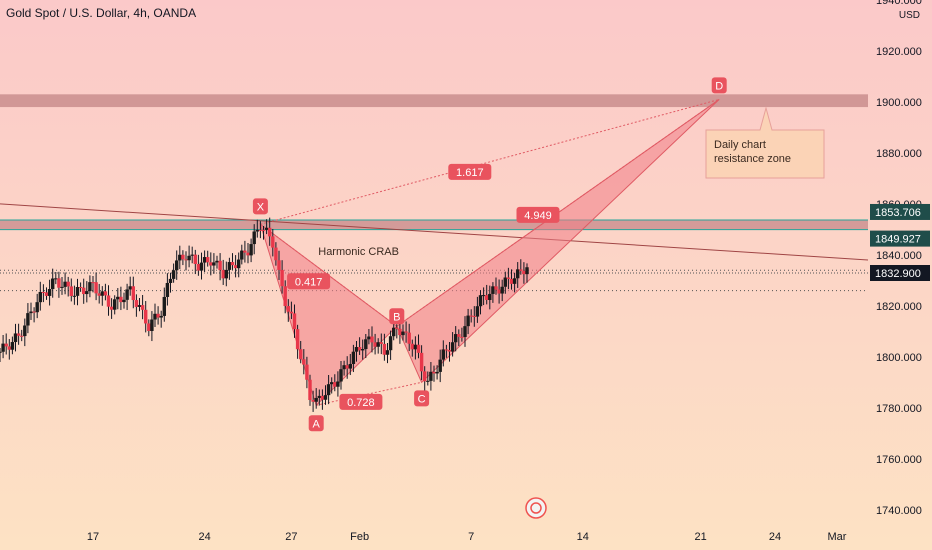 The width and height of the screenshot is (932, 550). Describe the element at coordinates (434, 224) in the screenshot. I see `zone-mid-zone` at that location.